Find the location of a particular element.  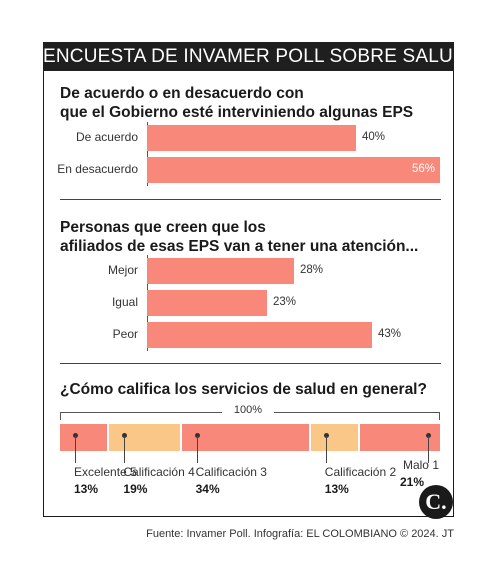

value-label: 43% is located at coordinates (390, 334).